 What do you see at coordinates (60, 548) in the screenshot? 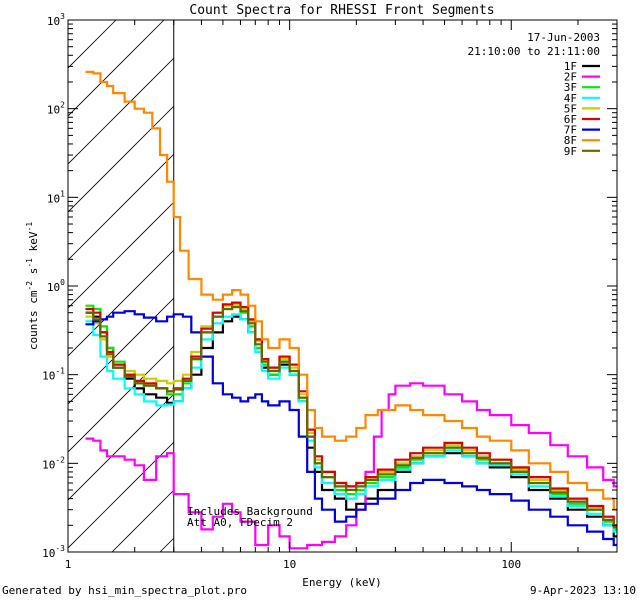
I see `y-tick-exponent: -3` at bounding box center [60, 548].